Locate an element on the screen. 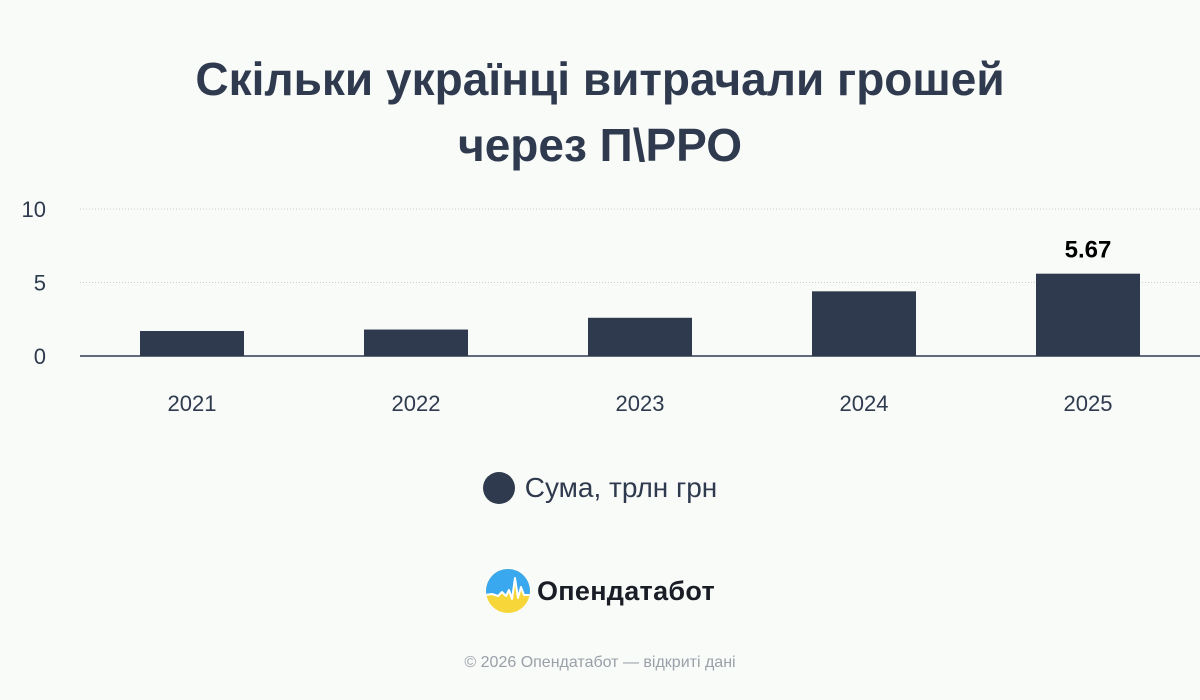 The image size is (1200, 700). chart-title-line-2: через П\РРО is located at coordinates (600, 145).